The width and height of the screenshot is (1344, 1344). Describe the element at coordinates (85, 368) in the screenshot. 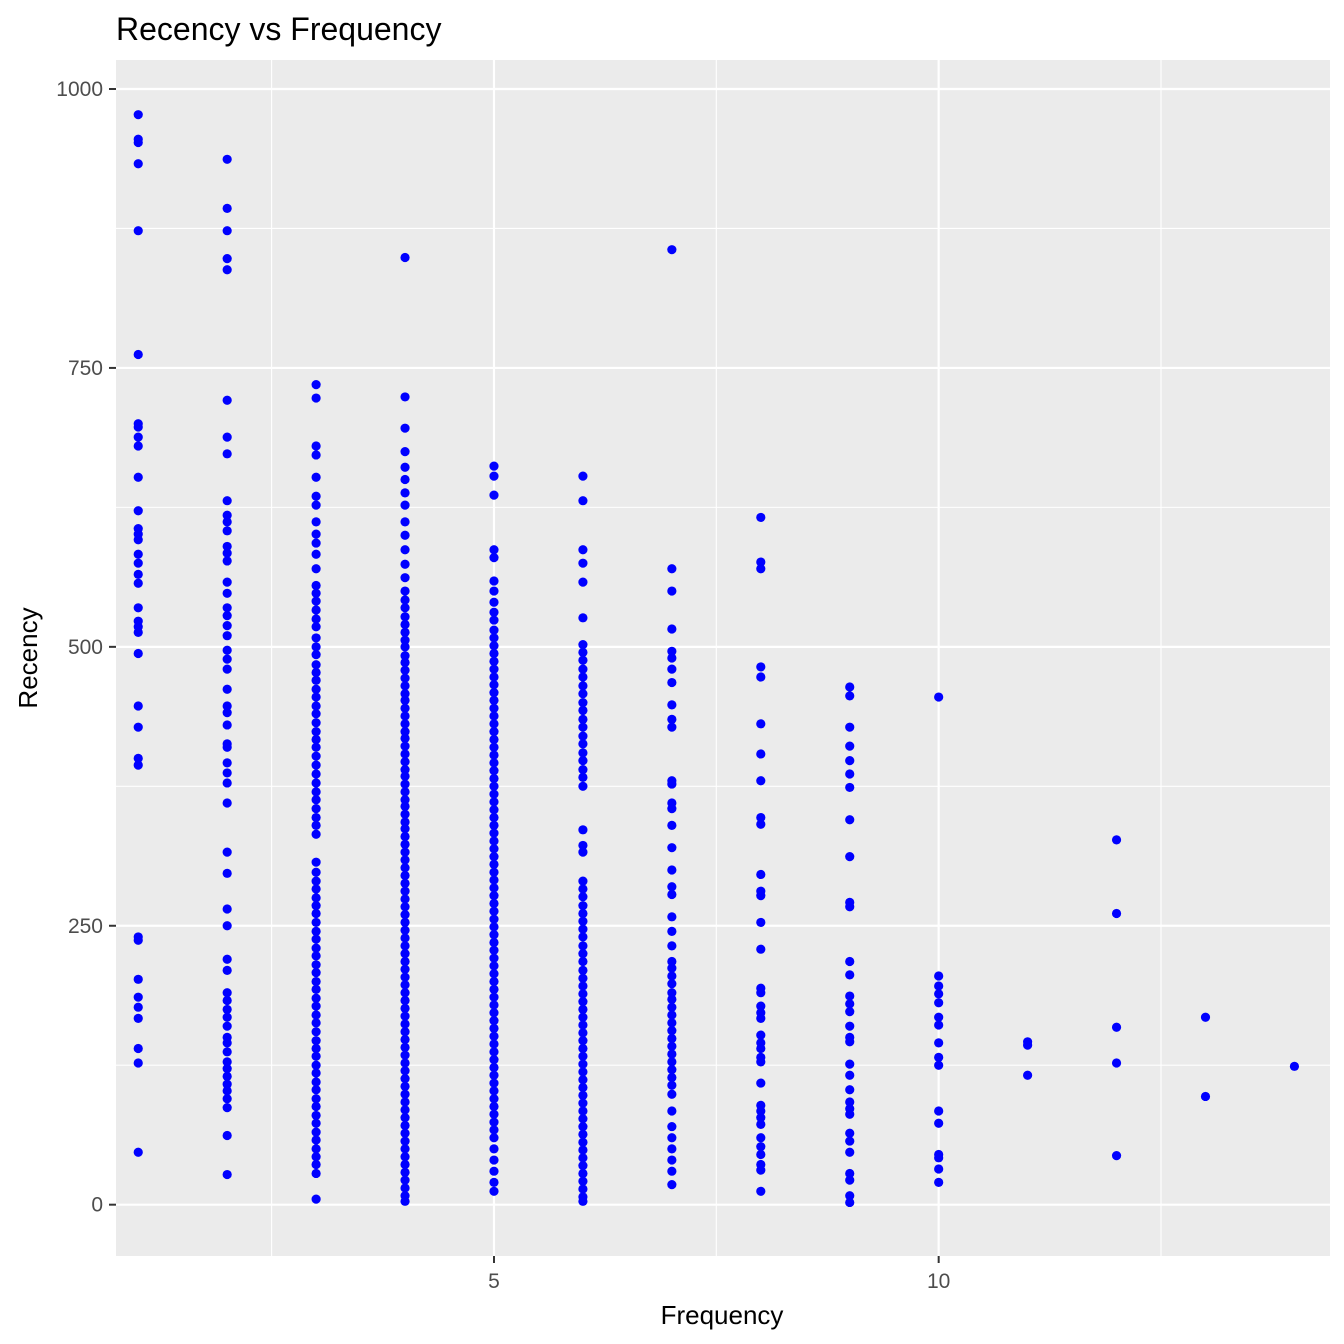

I see `y-tick-label: 750` at that location.